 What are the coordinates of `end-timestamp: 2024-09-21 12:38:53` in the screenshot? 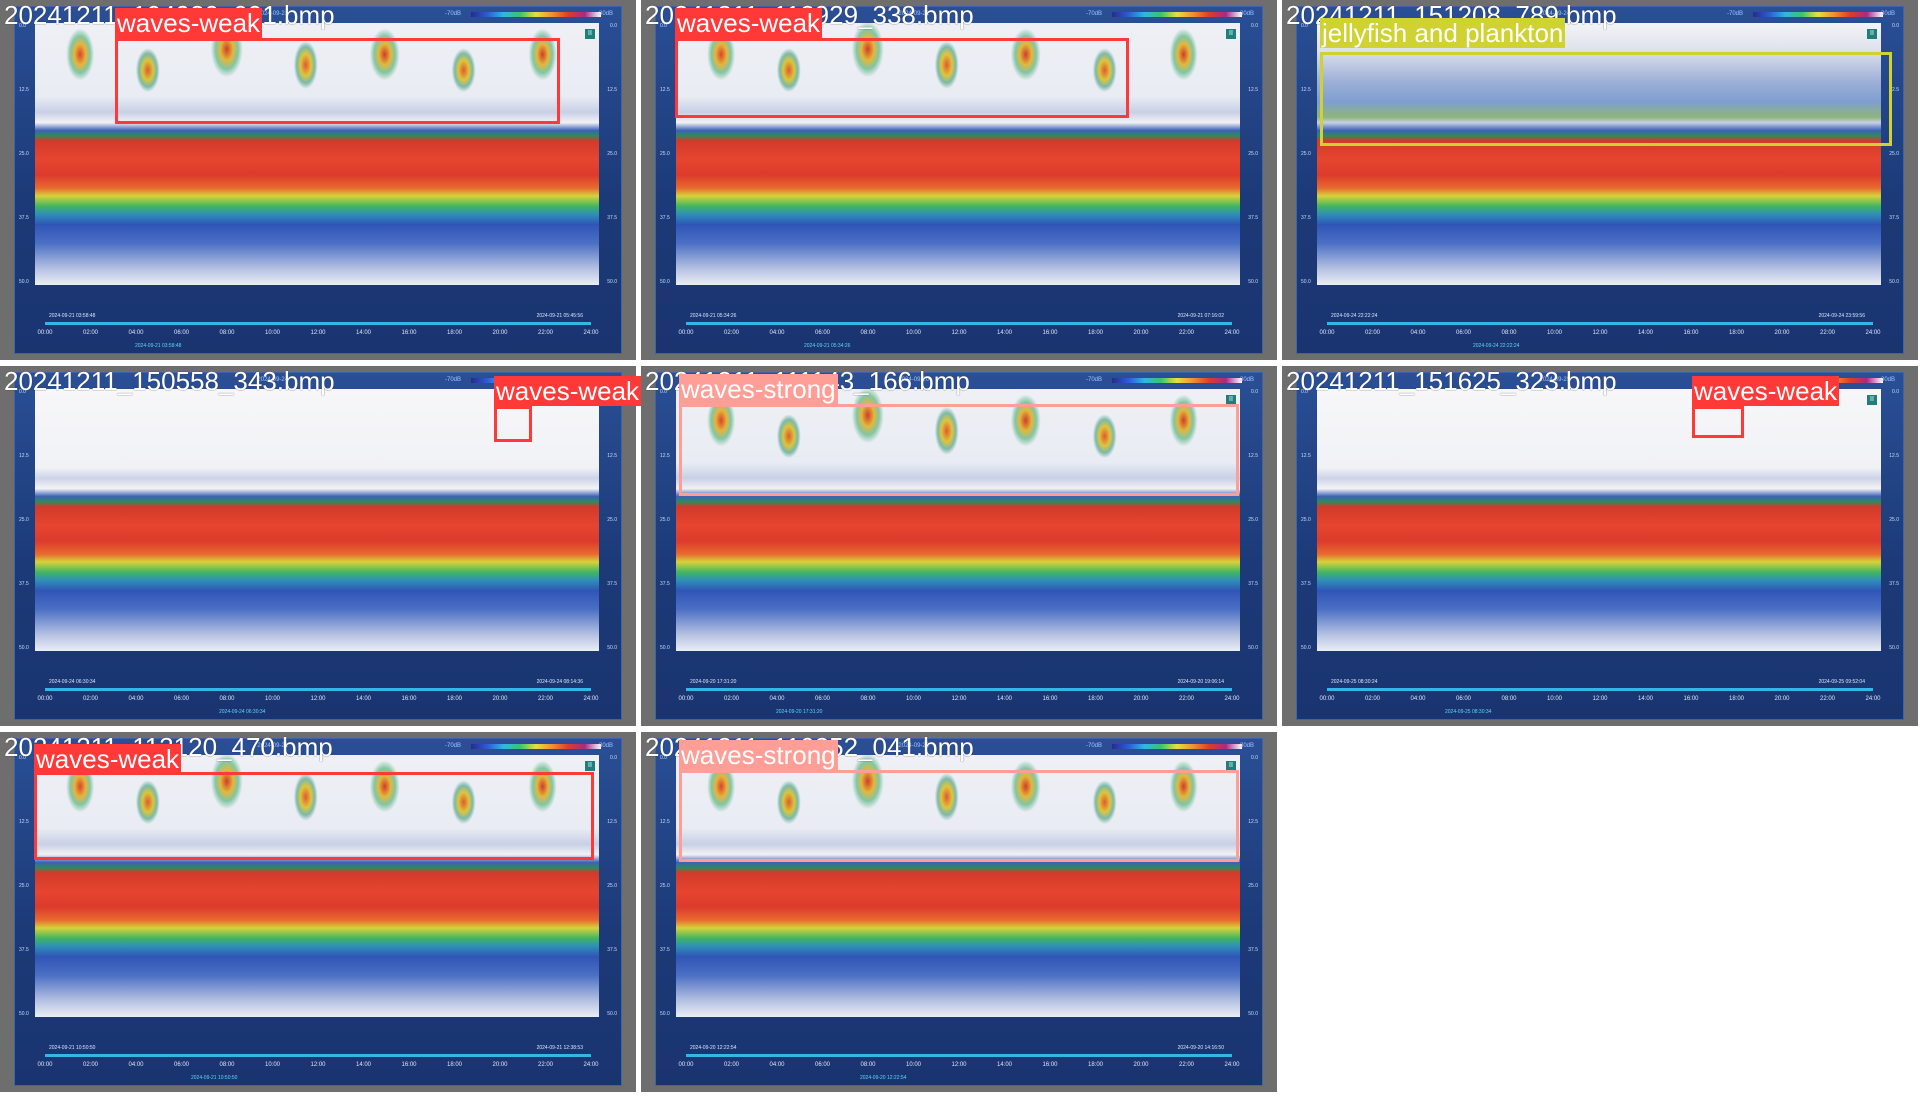 It's located at (559, 1048).